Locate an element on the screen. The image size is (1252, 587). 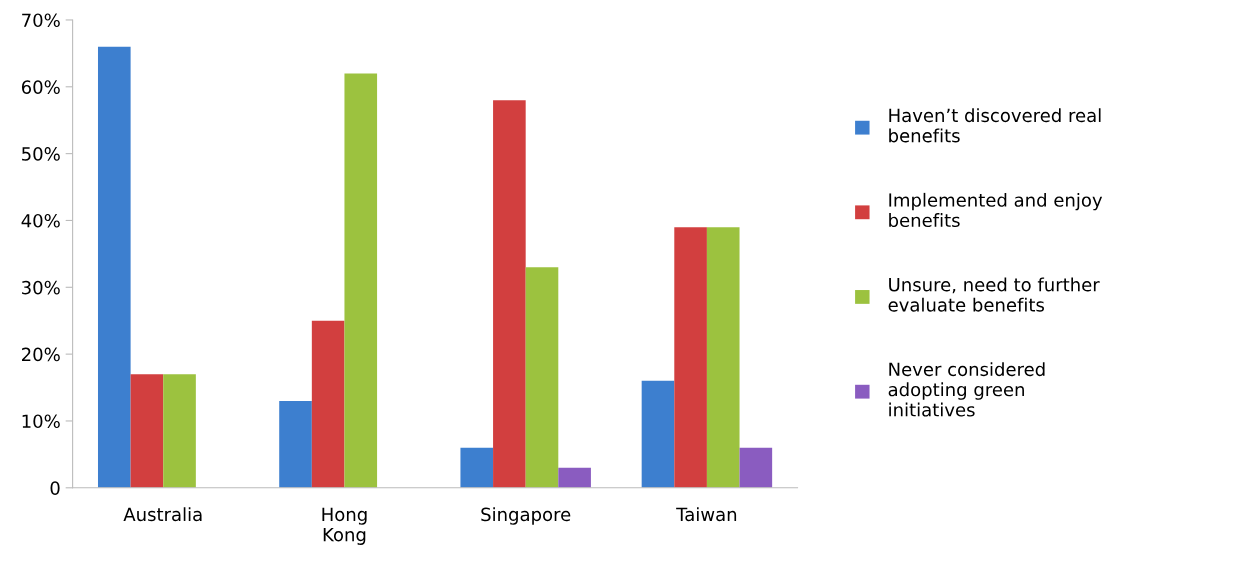
x-tick-label: Australia is located at coordinates (162, 514).